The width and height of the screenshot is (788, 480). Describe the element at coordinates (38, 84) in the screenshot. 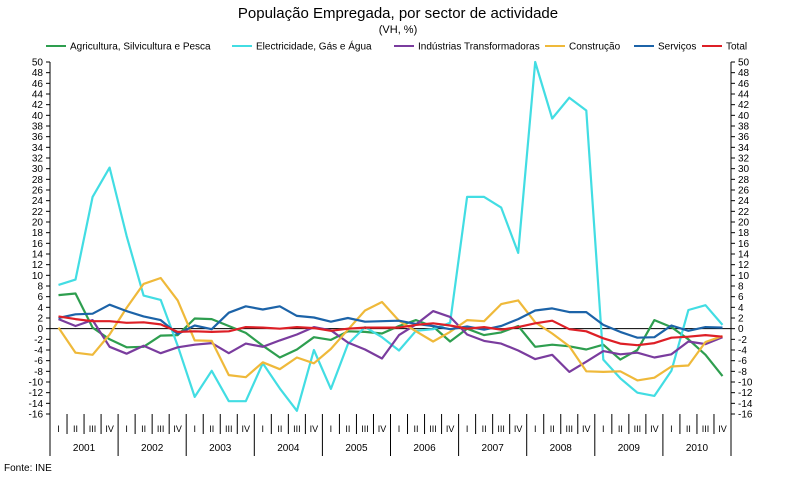

I see `y-tick-label-left: 46` at that location.